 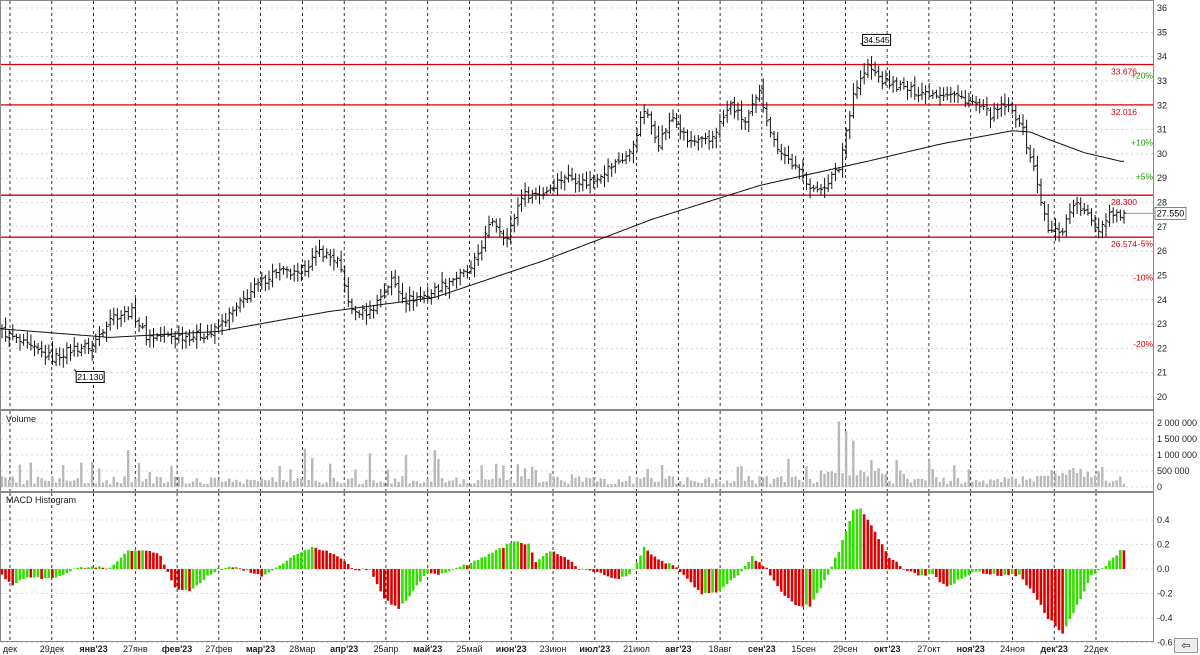 I want to click on x-tick-label: 24ноя, so click(x=1012, y=649).